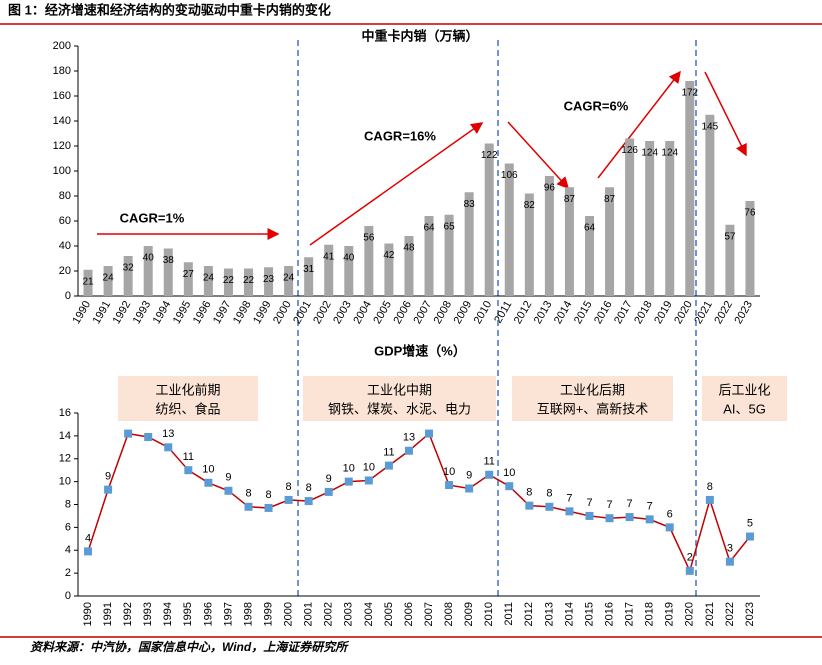 This screenshot has height=665, width=822. What do you see at coordinates (249, 280) in the screenshot?
I see `bar-value-label: 22` at bounding box center [249, 280].